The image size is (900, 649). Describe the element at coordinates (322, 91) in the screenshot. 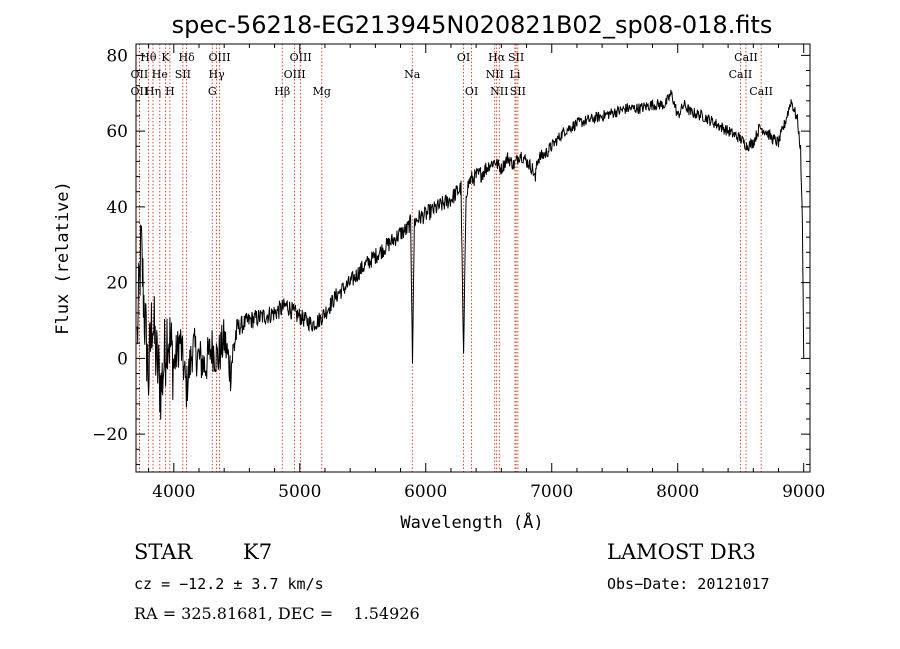

I see `line-label-15: Mg` at that location.